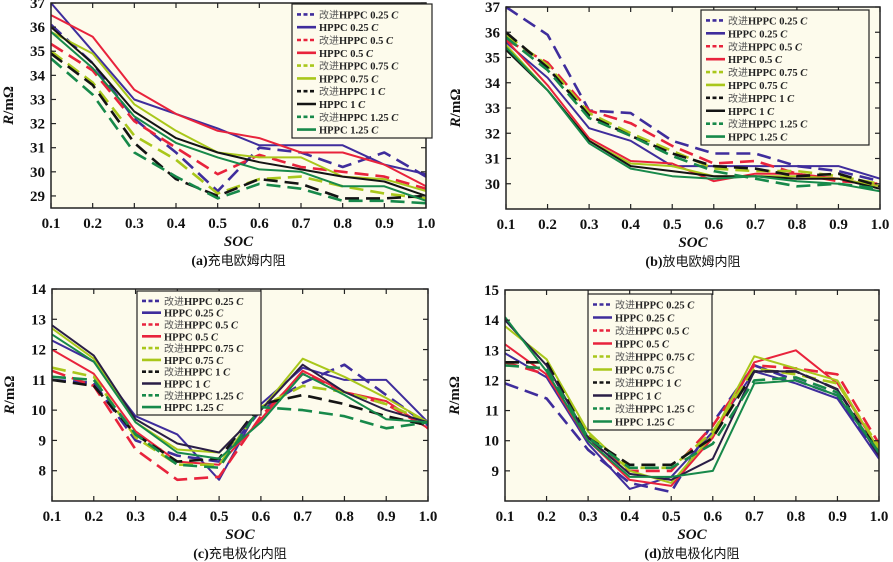 This screenshot has width=893, height=562. What do you see at coordinates (301, 224) in the screenshot?
I see `x-tick-label: 0.7` at bounding box center [301, 224].